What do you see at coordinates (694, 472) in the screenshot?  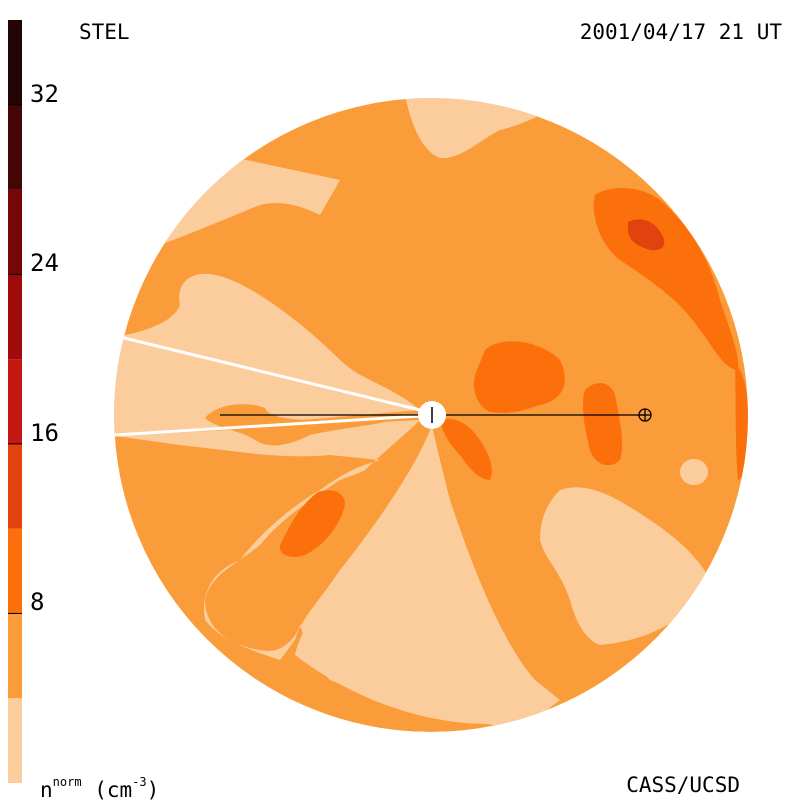 I see `region-low-east-spot` at bounding box center [694, 472].